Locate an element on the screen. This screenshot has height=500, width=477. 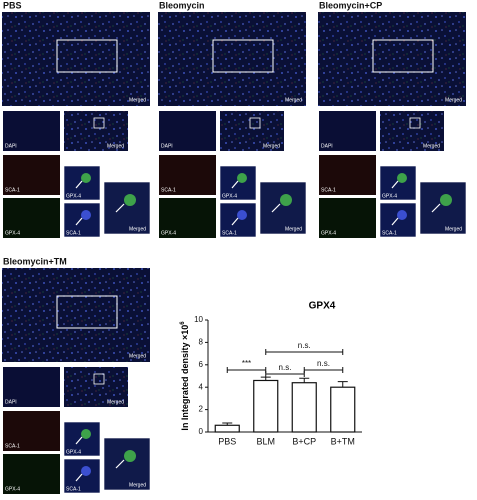
y-axis-label-text: In Integrated density ×10 is located at coordinates (185, 378).